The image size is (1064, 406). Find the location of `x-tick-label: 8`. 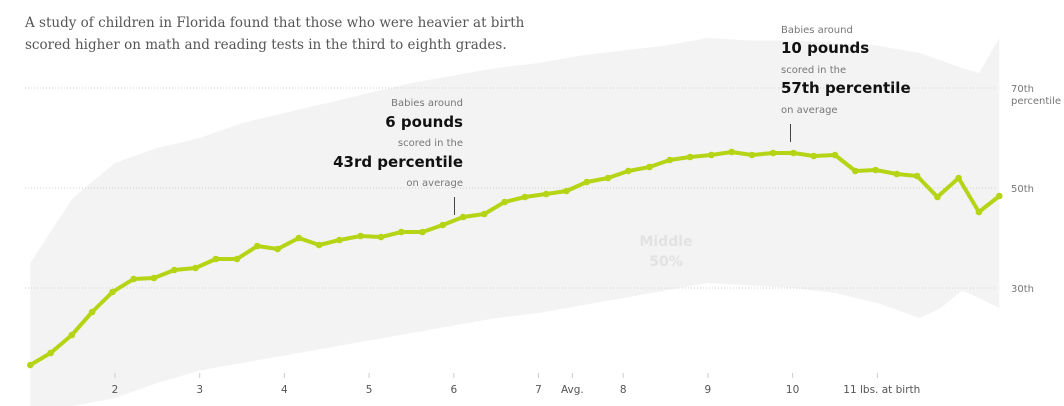

x-tick-label: 8 is located at coordinates (623, 390).